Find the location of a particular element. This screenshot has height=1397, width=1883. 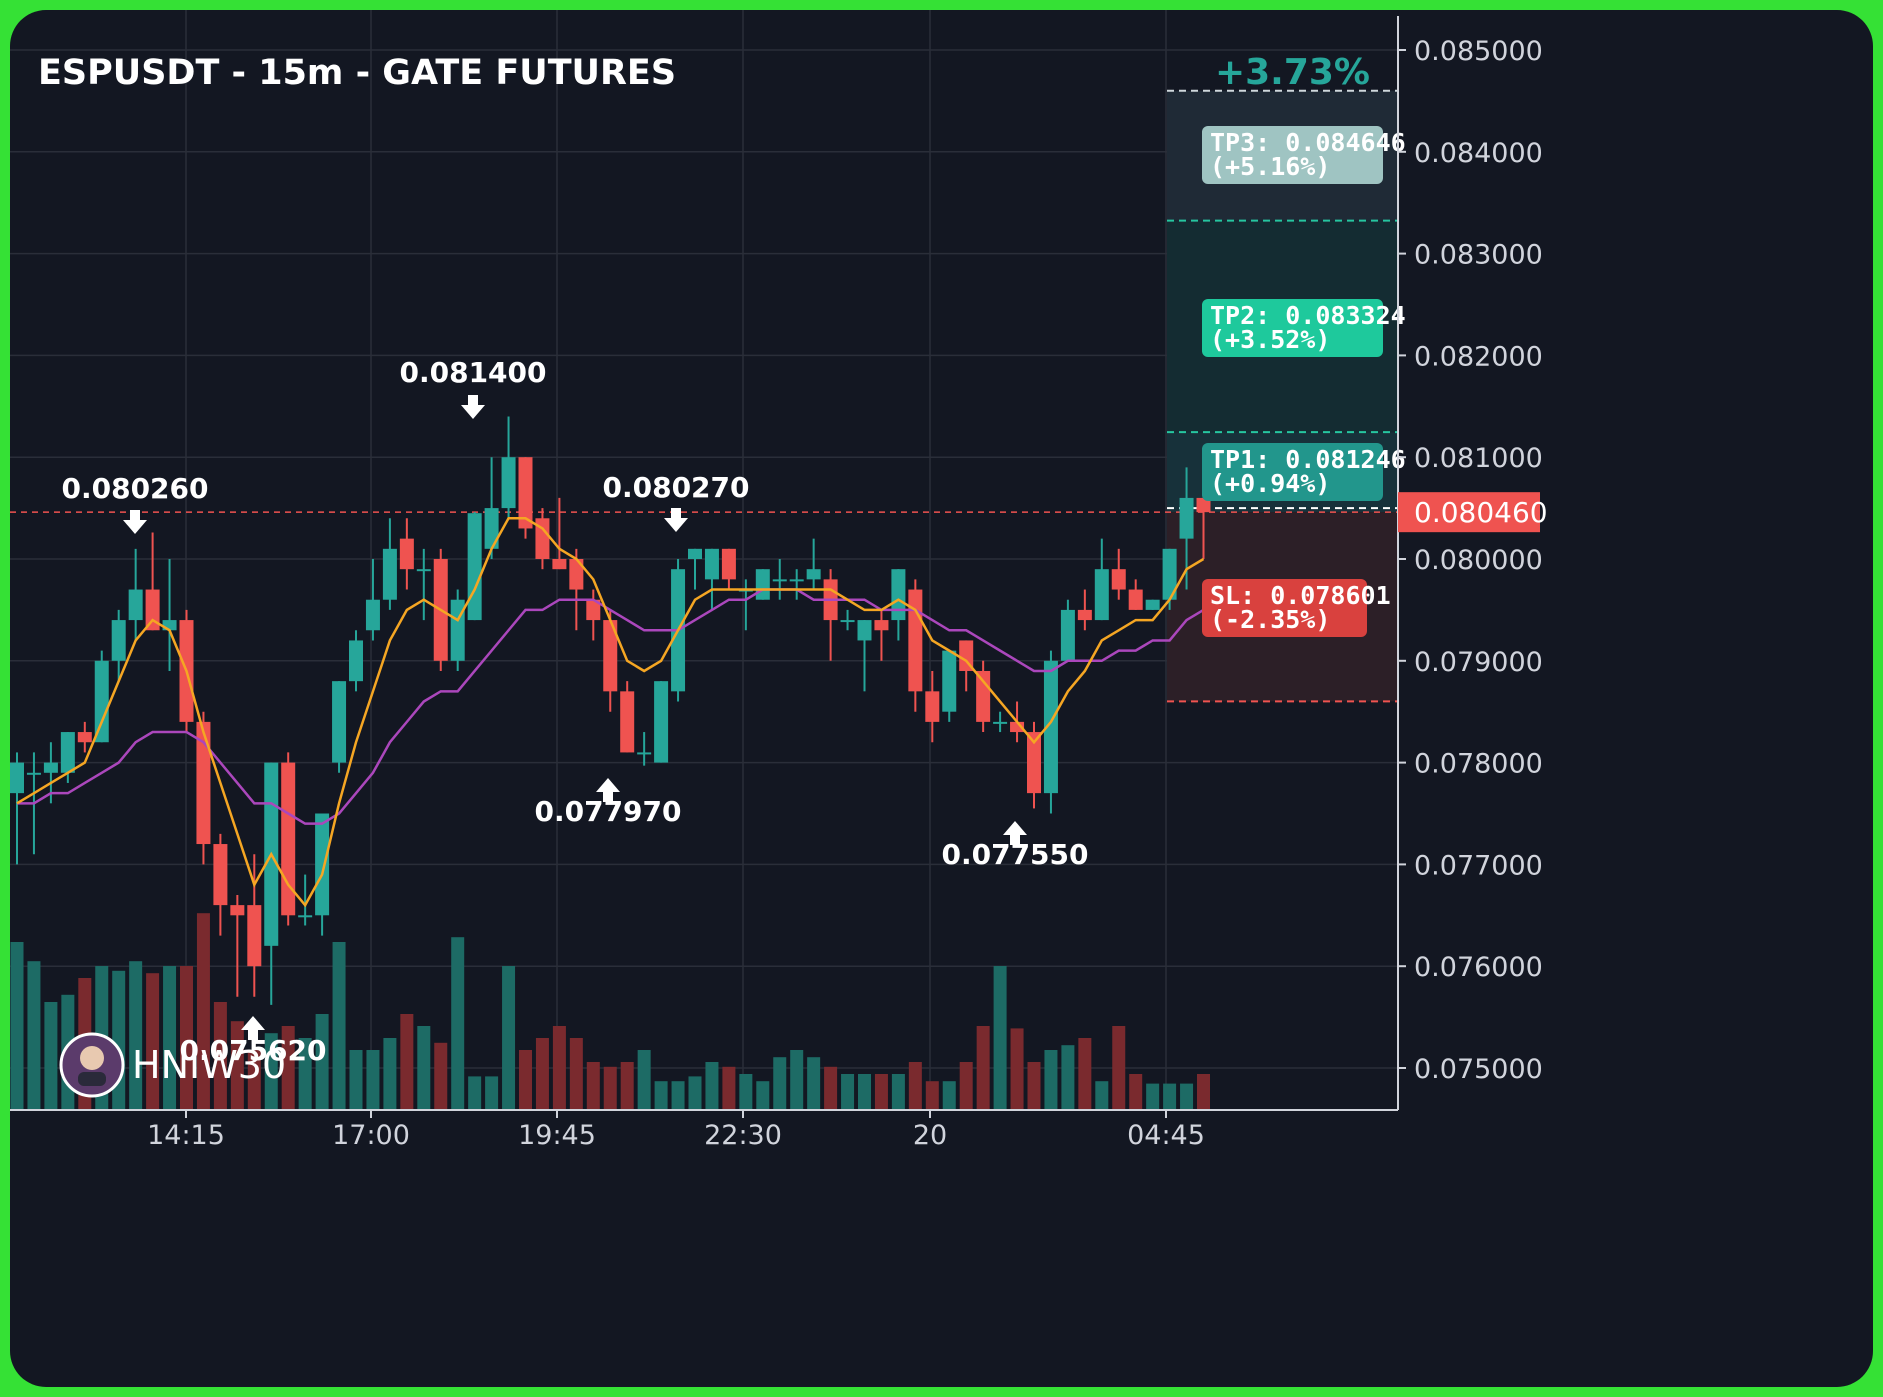

y-tick-label: 0.083000 is located at coordinates (1478, 255).